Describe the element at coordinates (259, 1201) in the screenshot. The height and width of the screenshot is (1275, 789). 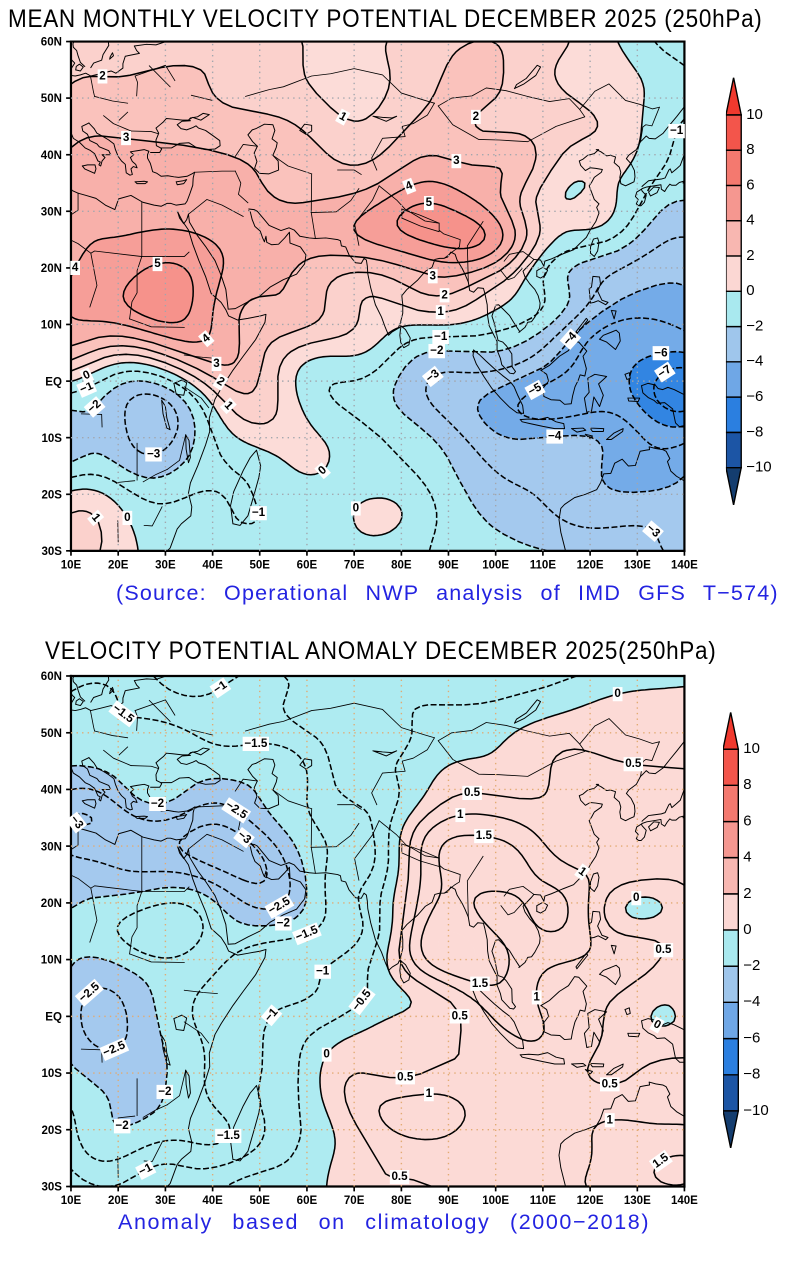
I see `svg-text: 50E` at that location.